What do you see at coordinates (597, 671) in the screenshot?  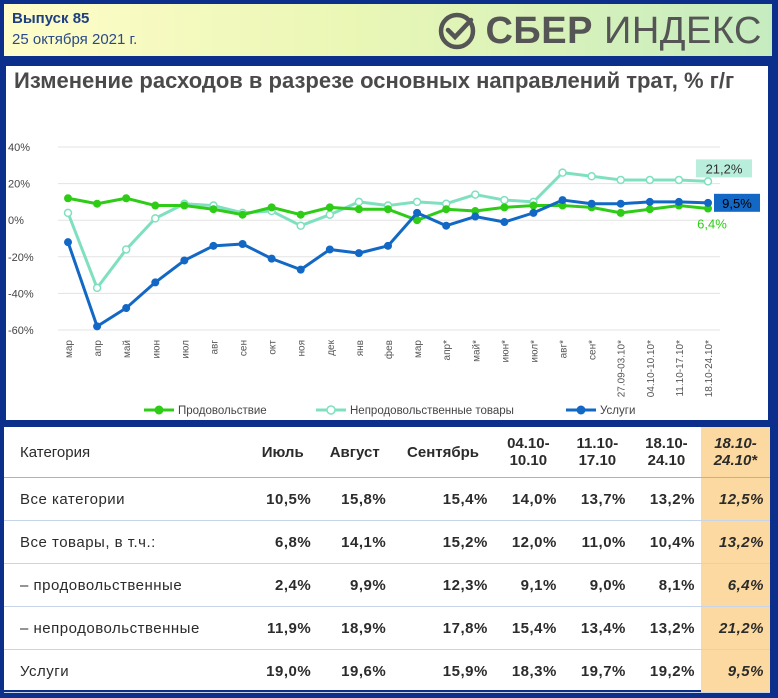 I see `value-cell: 19,7%` at bounding box center [597, 671].